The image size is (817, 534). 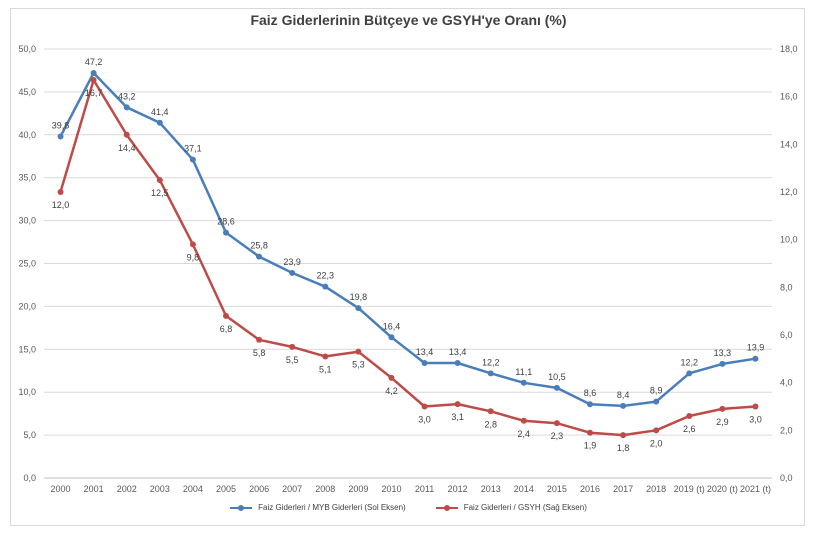 What do you see at coordinates (193, 149) in the screenshot?
I see `data-label: 37,1` at bounding box center [193, 149].